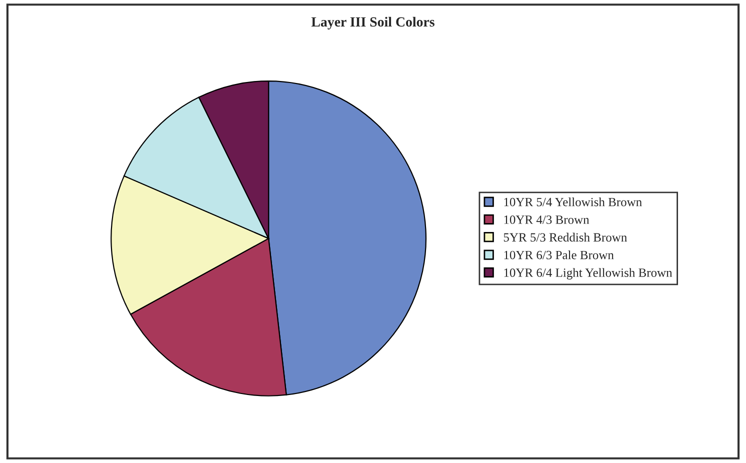  Describe the element at coordinates (588, 274) in the screenshot. I see `legend-label: 10YR 6/4 Light Yellowish Brown` at that location.